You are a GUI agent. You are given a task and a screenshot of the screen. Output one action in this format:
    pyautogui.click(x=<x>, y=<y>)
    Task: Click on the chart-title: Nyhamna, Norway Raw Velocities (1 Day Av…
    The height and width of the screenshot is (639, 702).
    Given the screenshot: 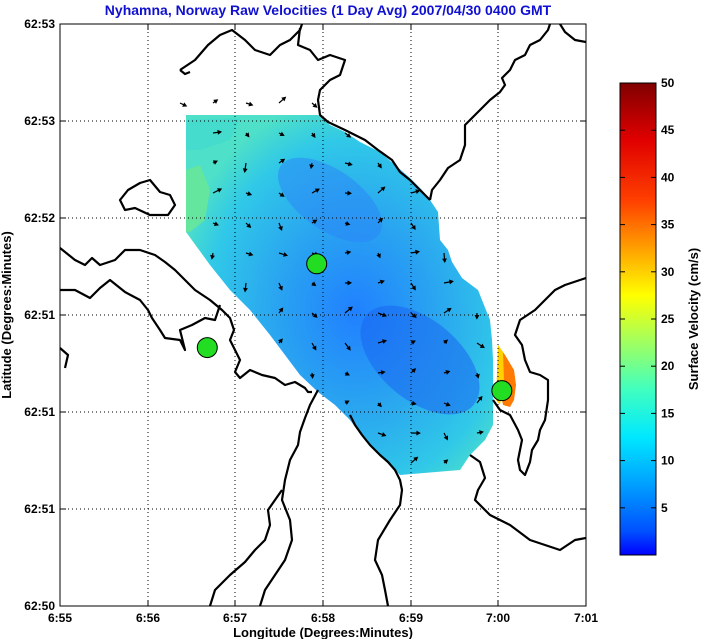 What is the action you would take?
    pyautogui.click(x=328, y=10)
    